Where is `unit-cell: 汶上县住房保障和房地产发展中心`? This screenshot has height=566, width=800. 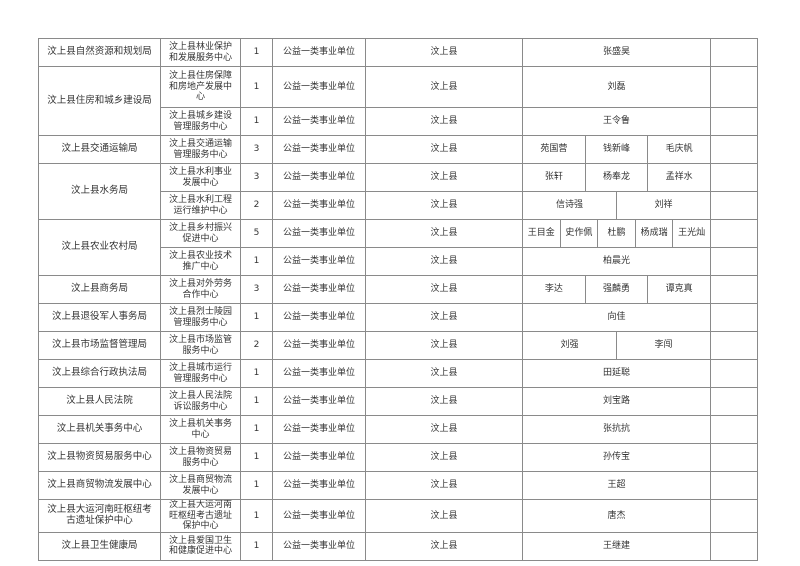 unit-cell: 汶上县住房保障和房地产发展中心 is located at coordinates (200, 87).